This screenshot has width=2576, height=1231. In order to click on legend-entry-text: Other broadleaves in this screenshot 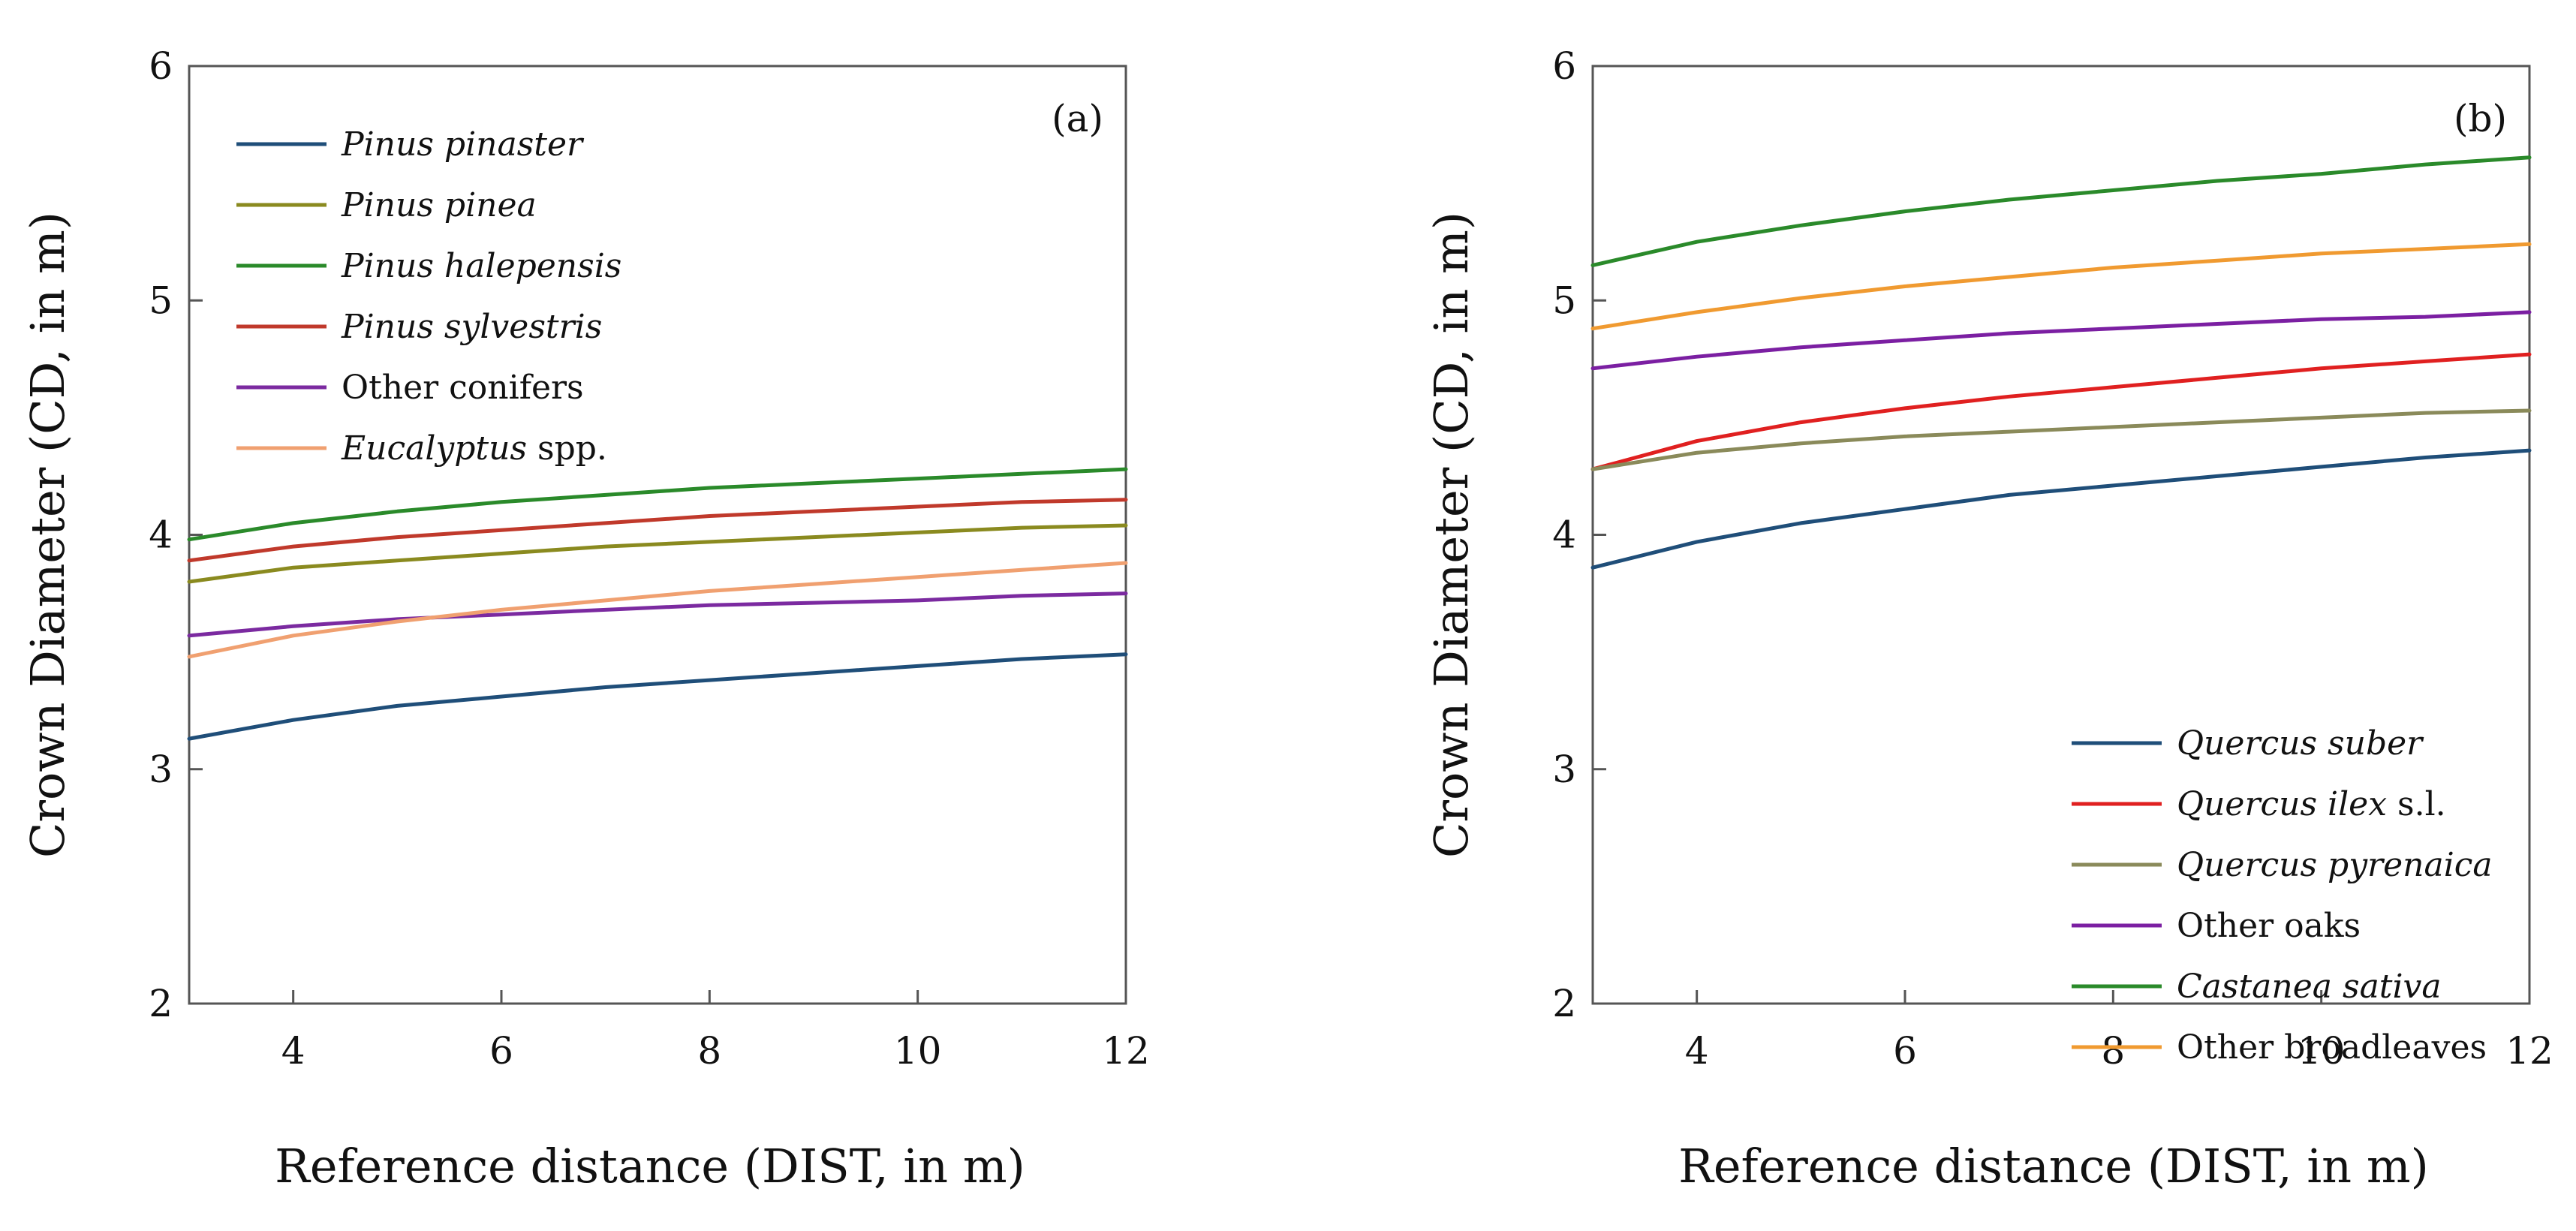, I will do `click(2332, 1047)`.